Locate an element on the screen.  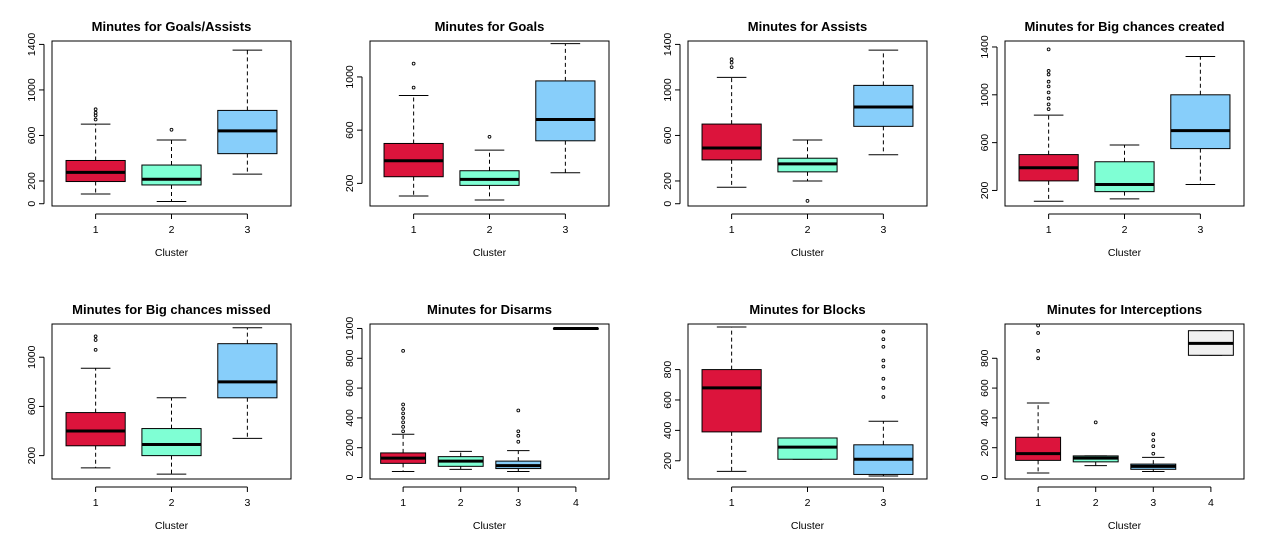
chart-title: Minutes for Assists is located at coordinates (807, 26).